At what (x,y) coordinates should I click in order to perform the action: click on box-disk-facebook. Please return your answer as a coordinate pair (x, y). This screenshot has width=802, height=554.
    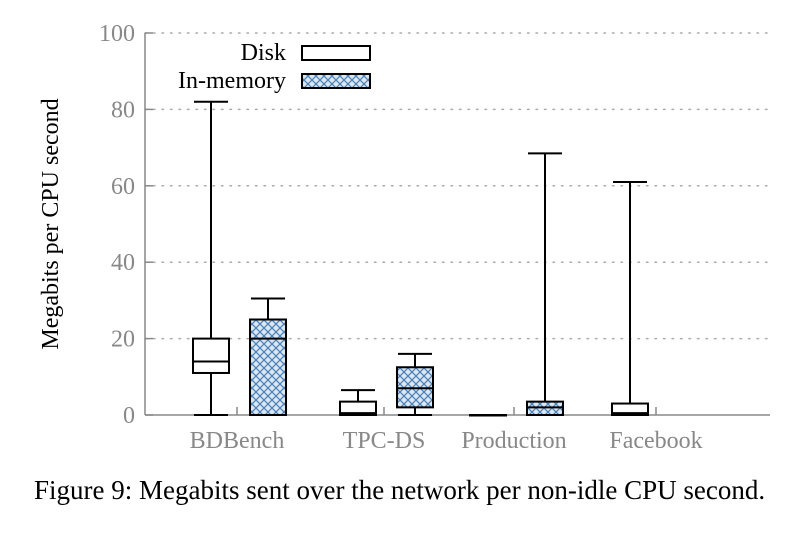
    Looking at the image, I should click on (630, 298).